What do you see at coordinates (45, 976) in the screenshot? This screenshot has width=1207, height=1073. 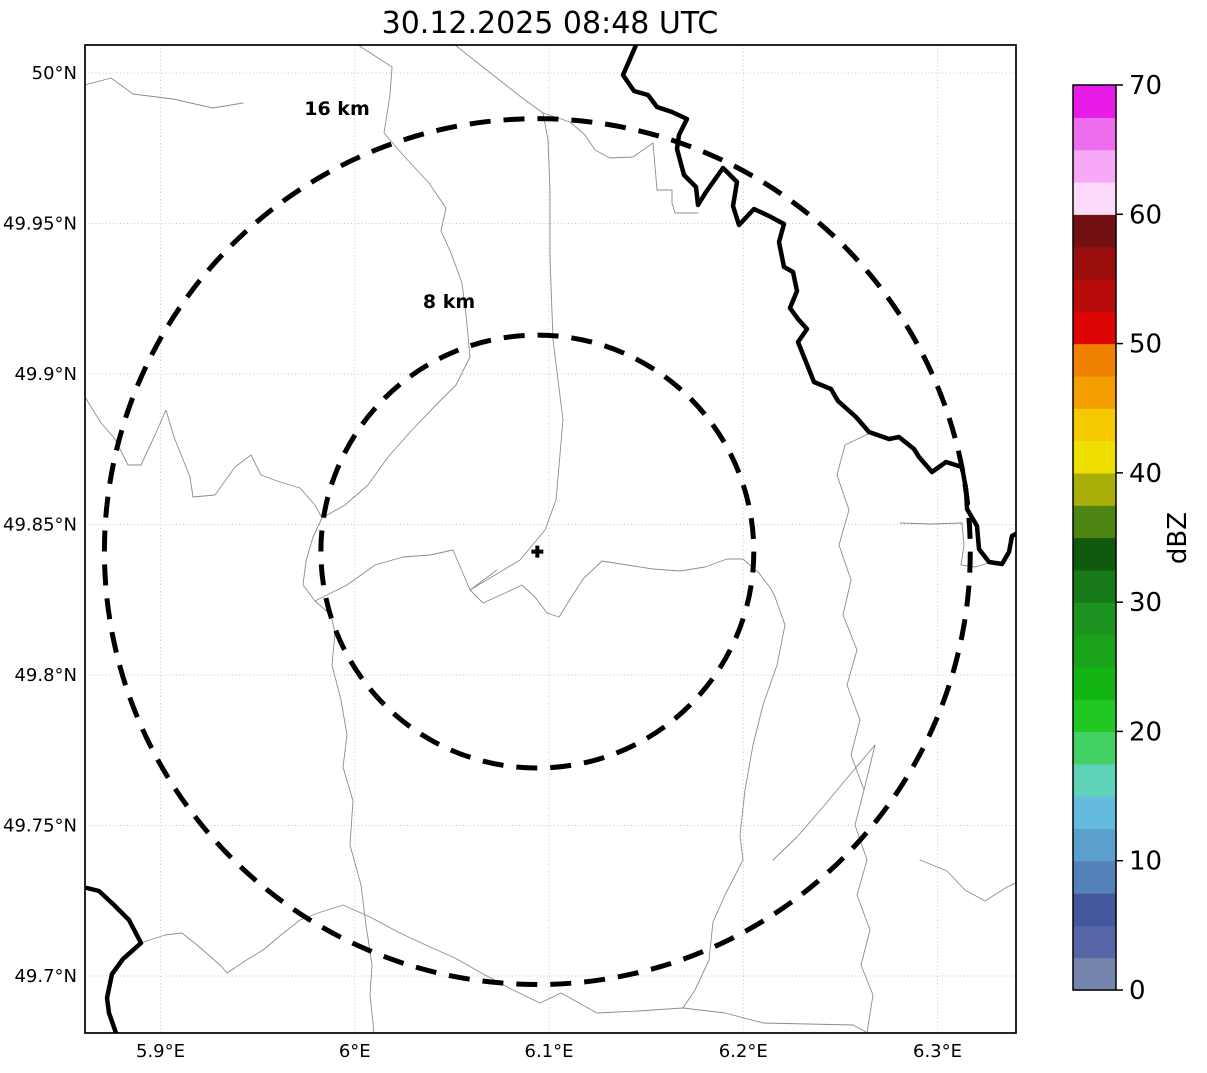 I see `y-tick-label: 49.7°N` at bounding box center [45, 976].